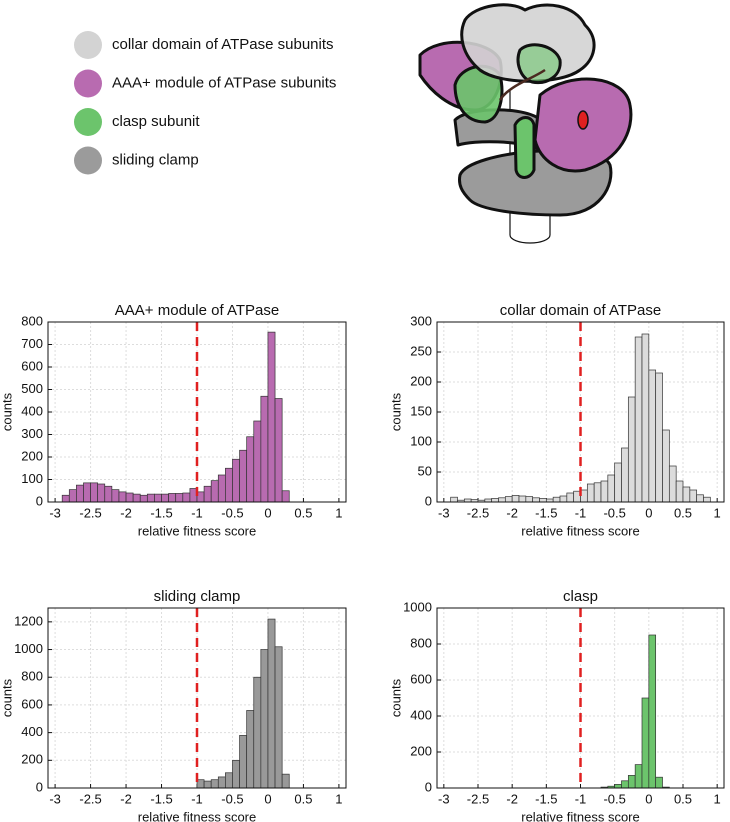 This screenshot has height=822, width=730. I want to click on y-tick-label: 700, so click(32, 343).